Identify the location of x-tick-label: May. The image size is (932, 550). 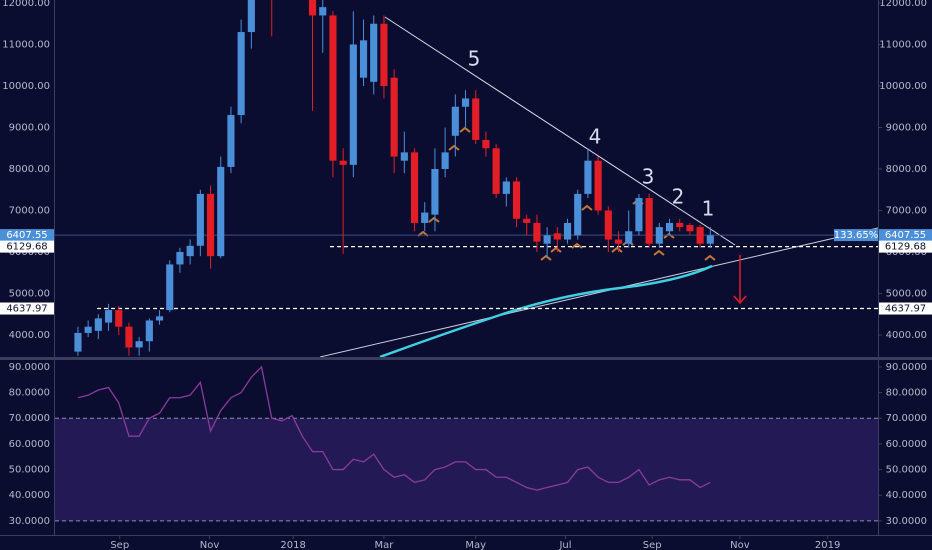
(475, 545).